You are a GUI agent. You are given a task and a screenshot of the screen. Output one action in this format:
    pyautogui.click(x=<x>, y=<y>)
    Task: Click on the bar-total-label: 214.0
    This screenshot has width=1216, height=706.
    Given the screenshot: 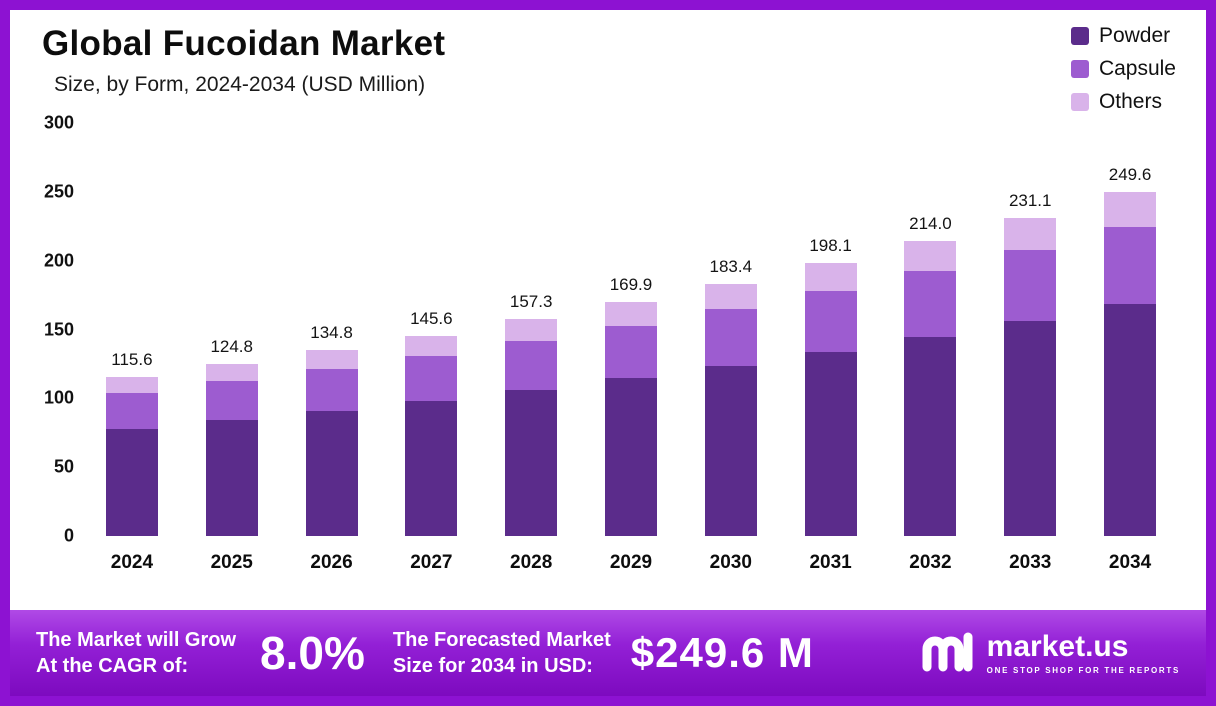 What is the action you would take?
    pyautogui.click(x=930, y=224)
    